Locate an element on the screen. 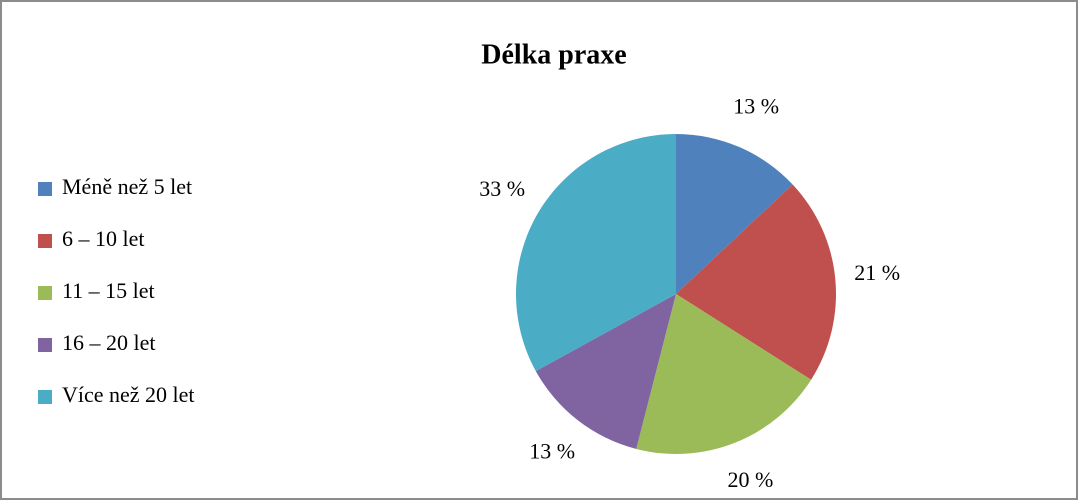  legend-label: 6 – 10 let is located at coordinates (103, 238).